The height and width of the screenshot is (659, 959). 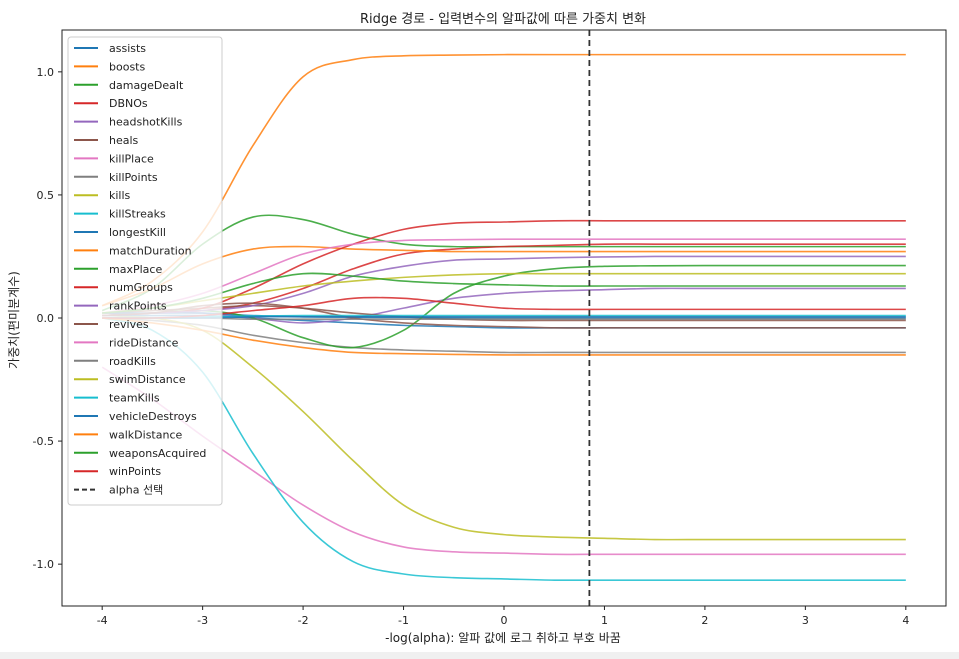 I want to click on legend-label-swimDistance: swimDistance, so click(x=147, y=379).